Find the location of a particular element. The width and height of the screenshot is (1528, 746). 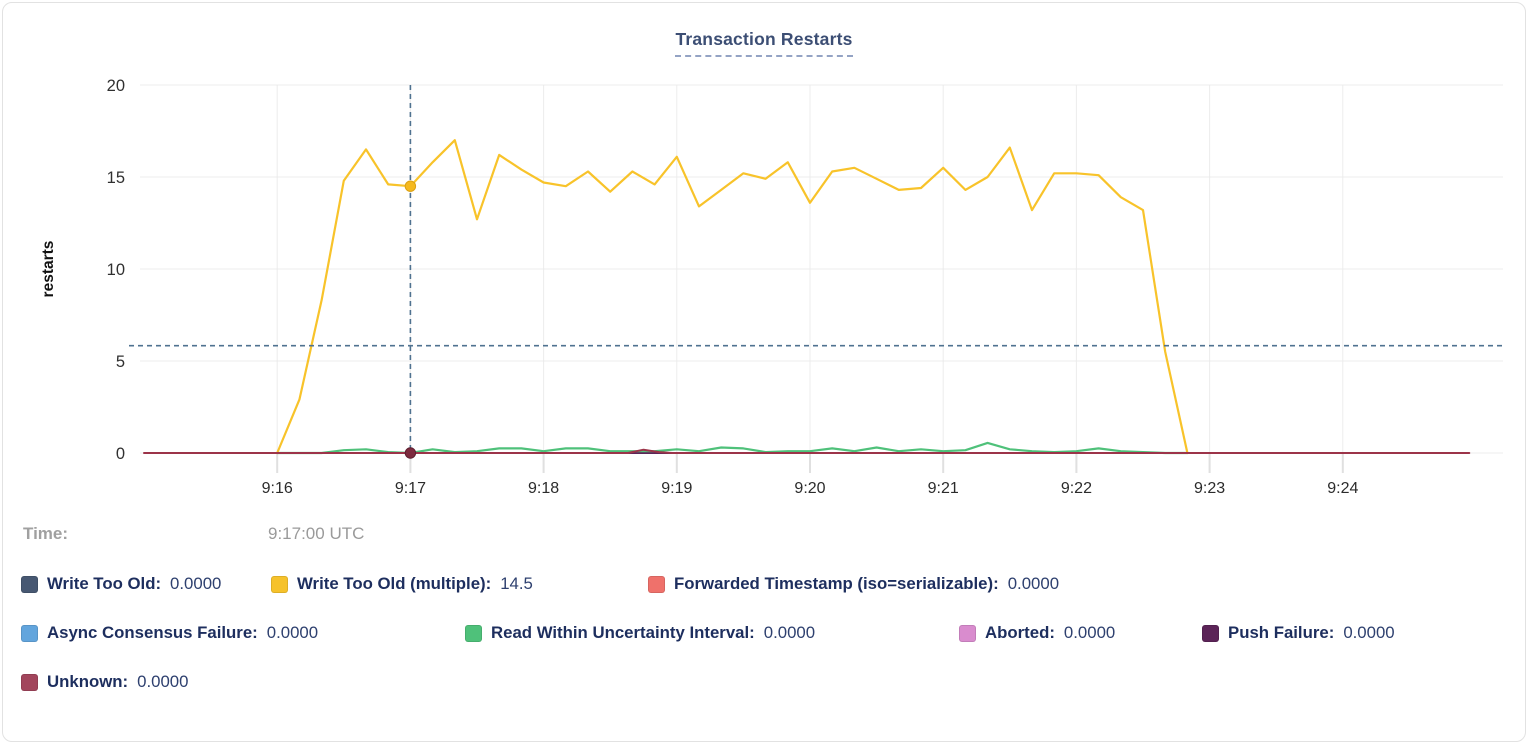

legend-item-read-within-uncertainty-interval: Read Within Uncertainty Interval: 0.0000 is located at coordinates (712, 633).